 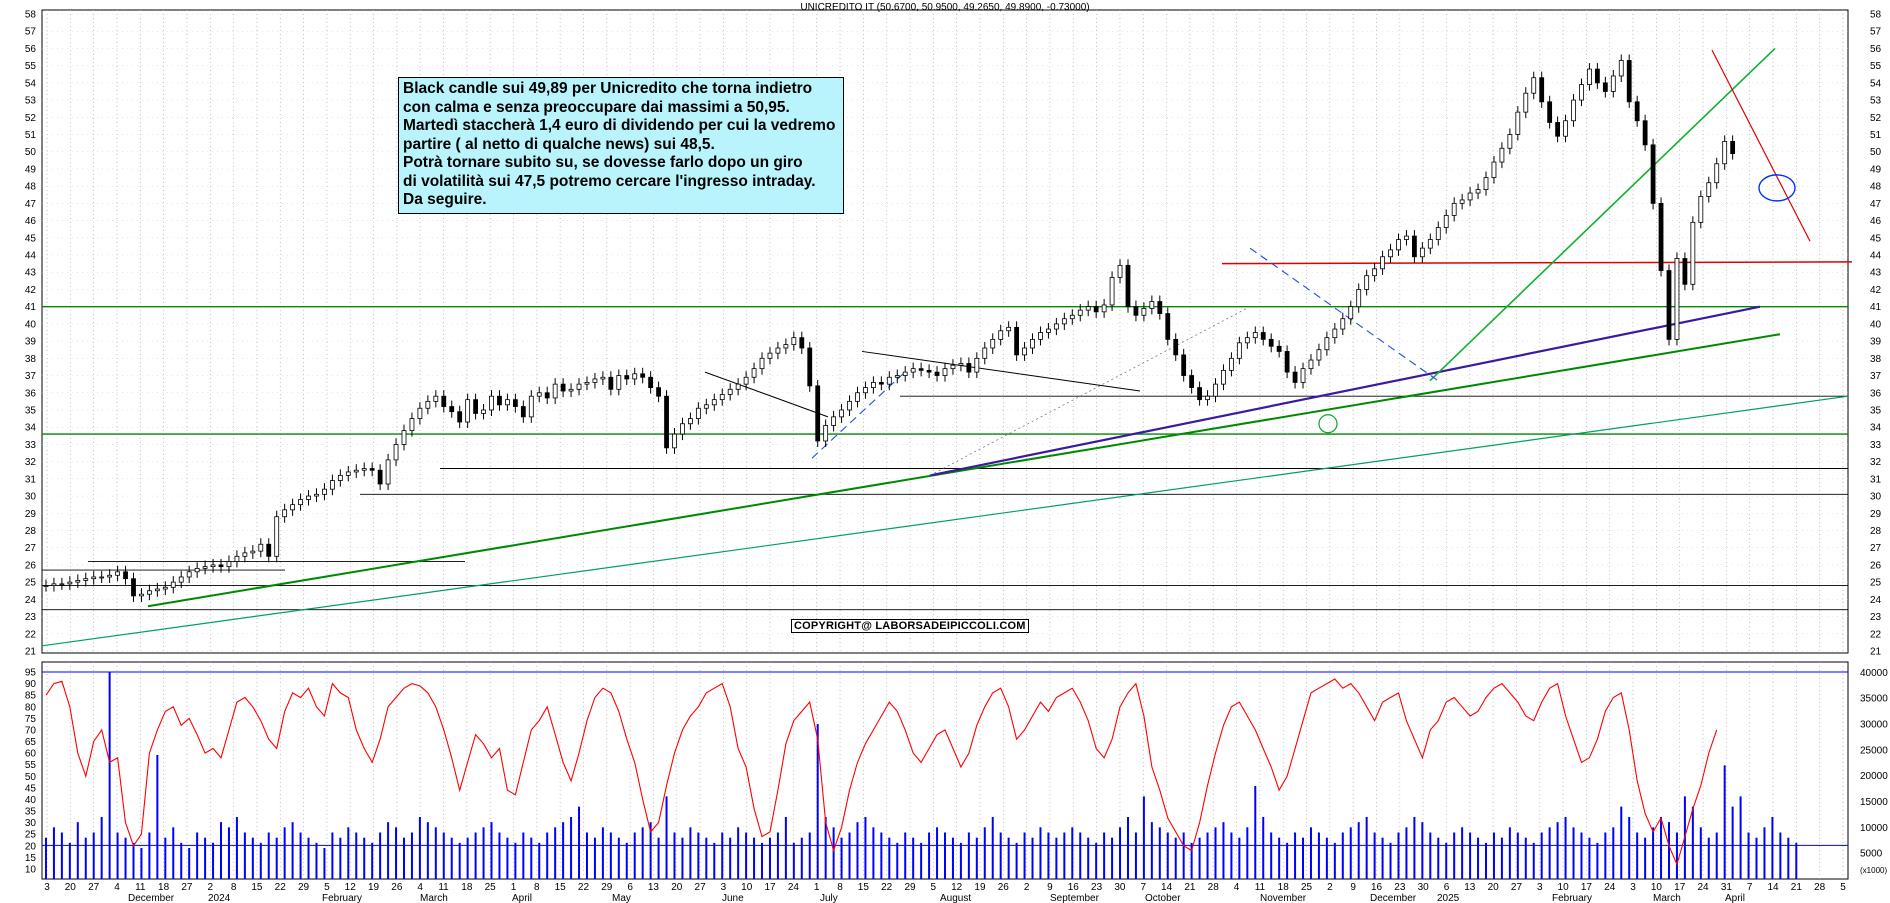 What do you see at coordinates (1470, 887) in the screenshot?
I see `x-day-tick-label: 13` at bounding box center [1470, 887].